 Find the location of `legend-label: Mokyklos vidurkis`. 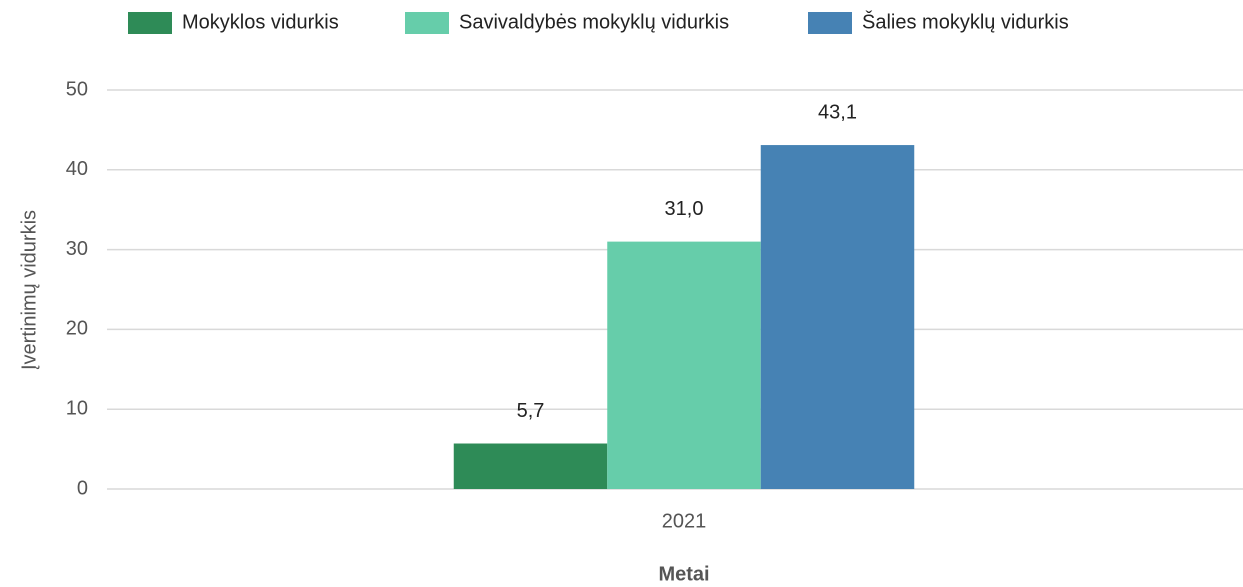

legend-label: Mokyklos vidurkis is located at coordinates (260, 22).